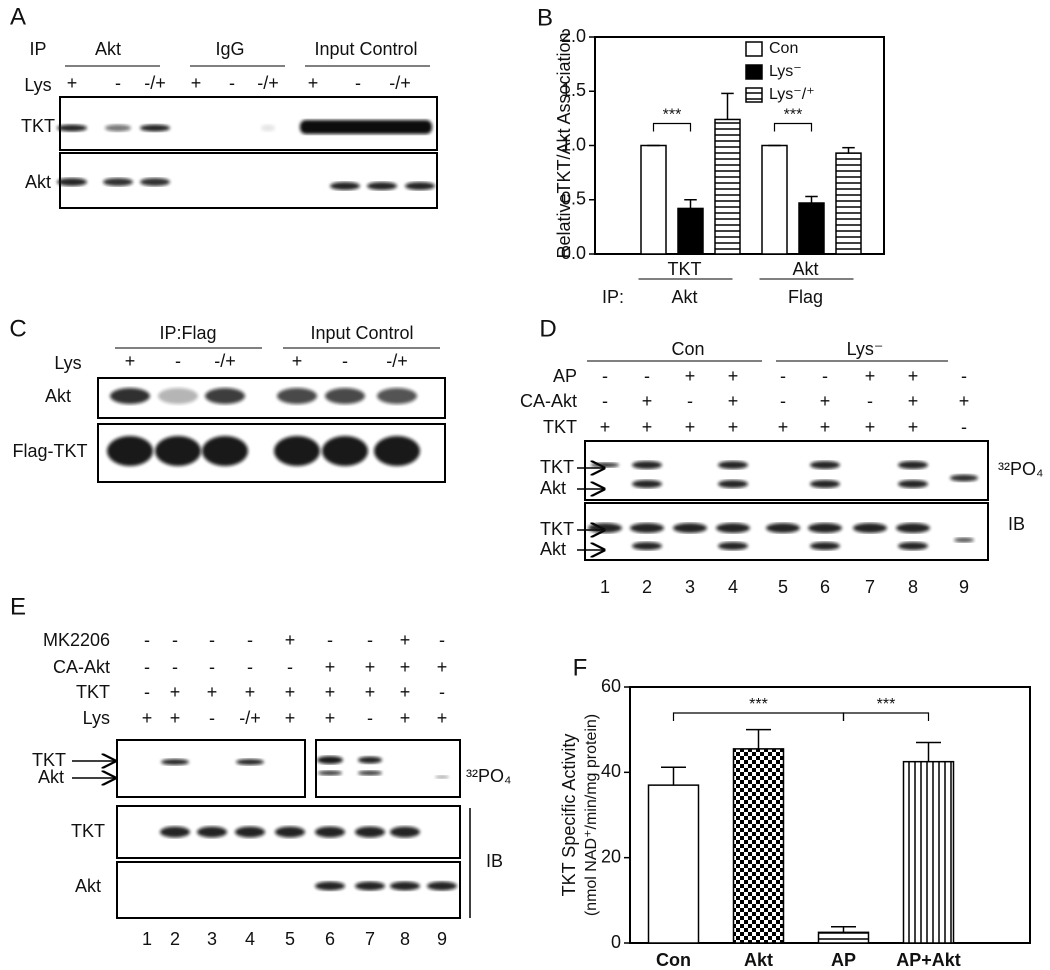 Image resolution: width=1050 pixels, height=970 pixels. I want to click on y-tick-label: 60, so click(611, 686).